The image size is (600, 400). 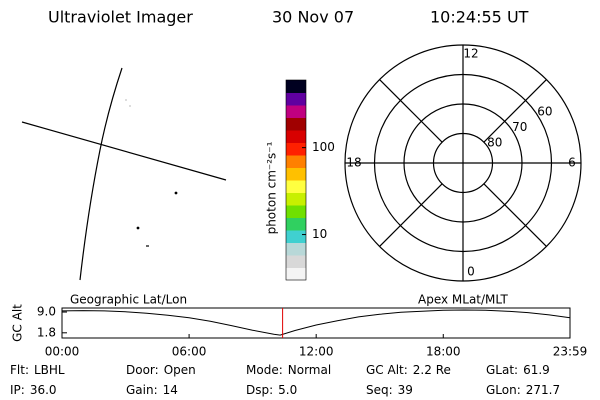 I want to click on date: 30 Nov 07, so click(x=313, y=17).